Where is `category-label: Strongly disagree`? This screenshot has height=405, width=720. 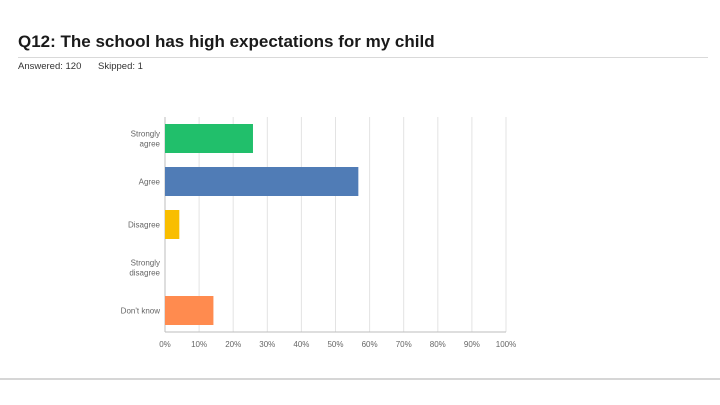 category-label: Strongly disagree is located at coordinates (144, 268).